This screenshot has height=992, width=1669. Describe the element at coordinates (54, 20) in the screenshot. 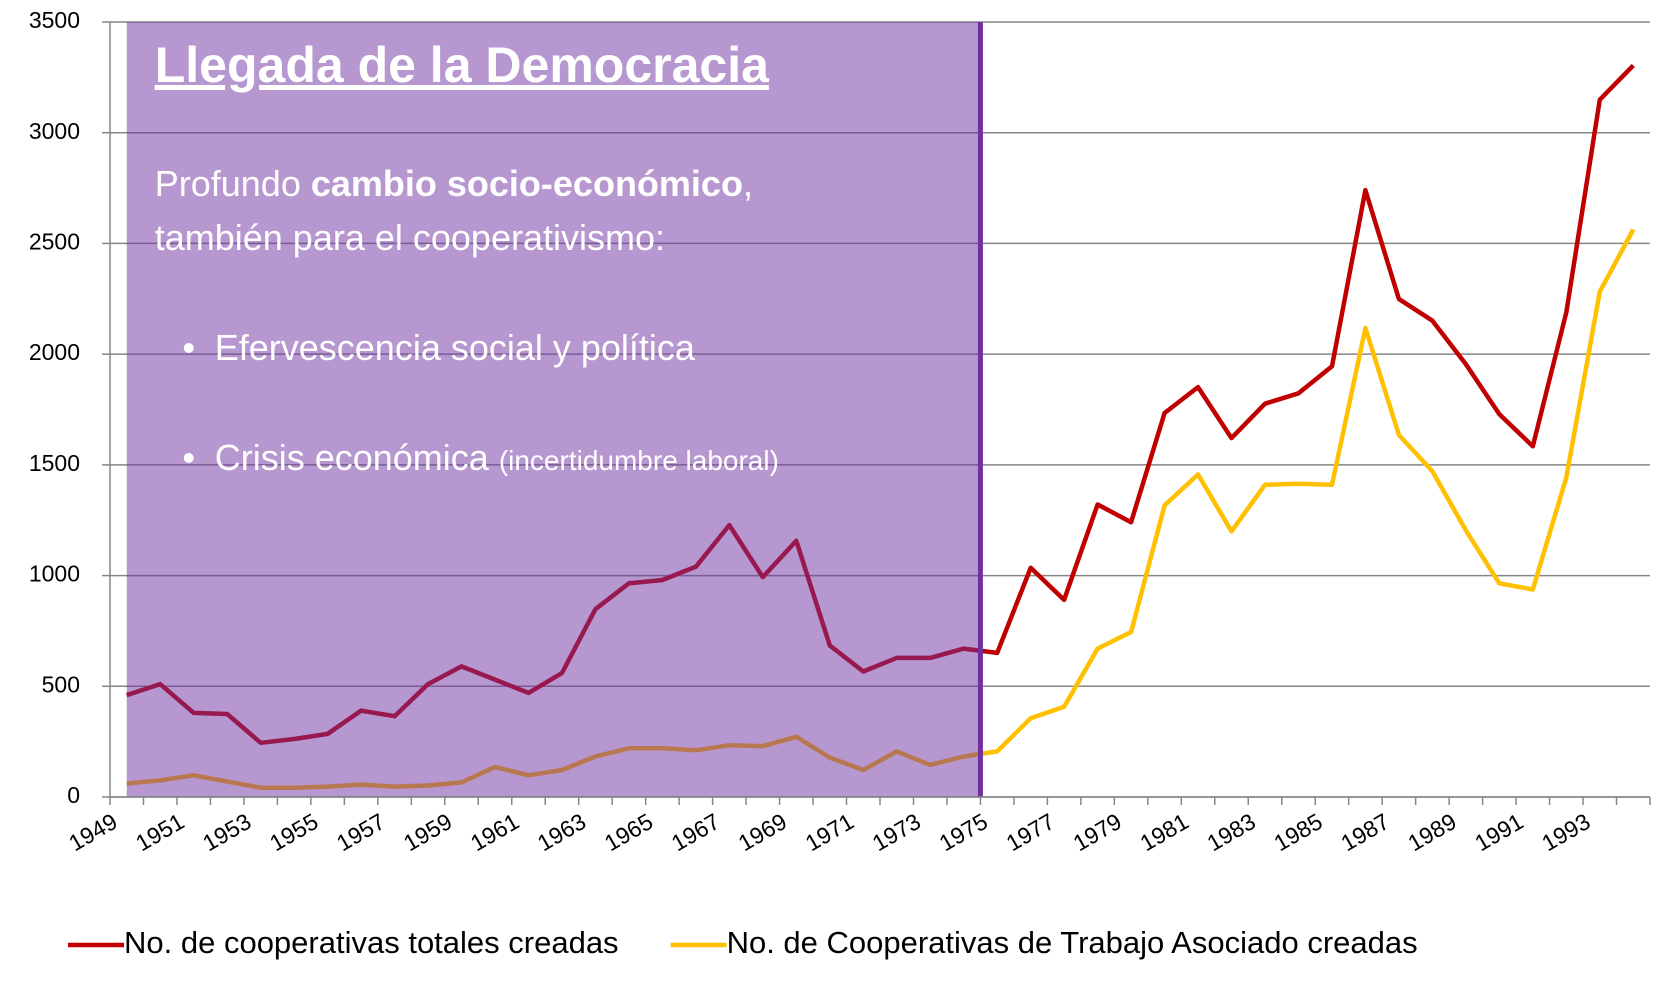

I see `y-tick-label: 3500` at that location.